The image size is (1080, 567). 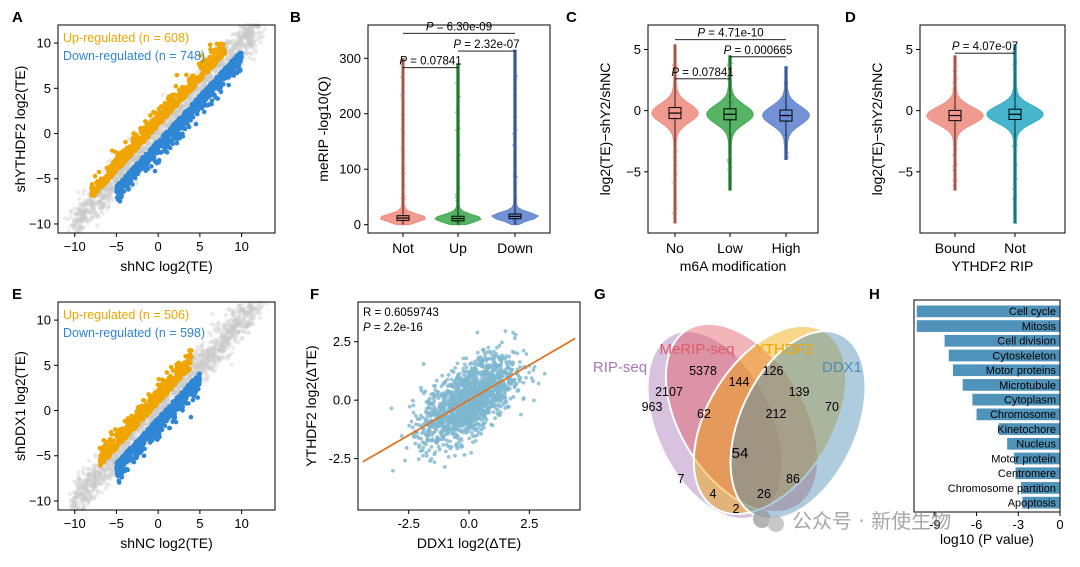 What do you see at coordinates (605, 129) in the screenshot?
I see `y-axis-label: log2(TE)−shY2/shNC` at bounding box center [605, 129].